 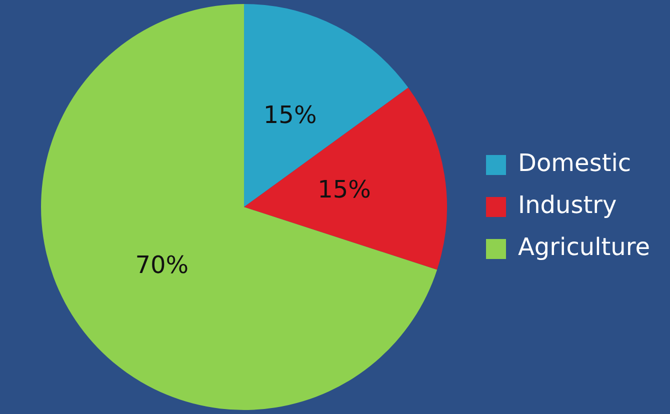 What do you see at coordinates (575, 163) in the screenshot?
I see `legend-label: Domestic` at bounding box center [575, 163].